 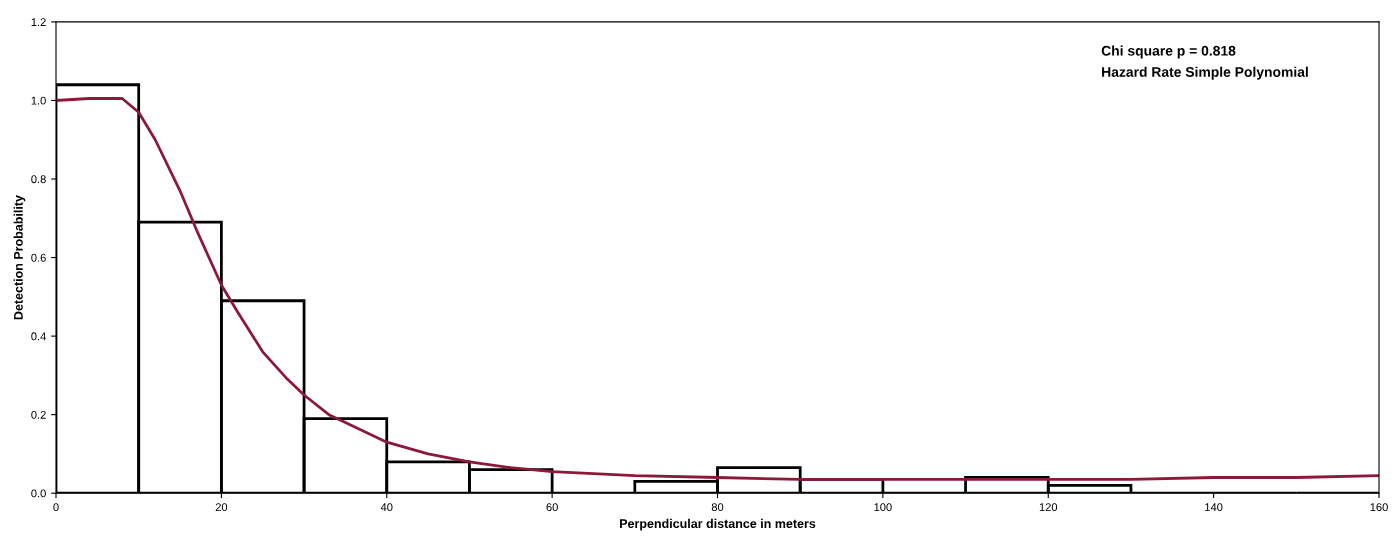 What do you see at coordinates (56, 507) in the screenshot?
I see `x-tick-label: 0` at bounding box center [56, 507].